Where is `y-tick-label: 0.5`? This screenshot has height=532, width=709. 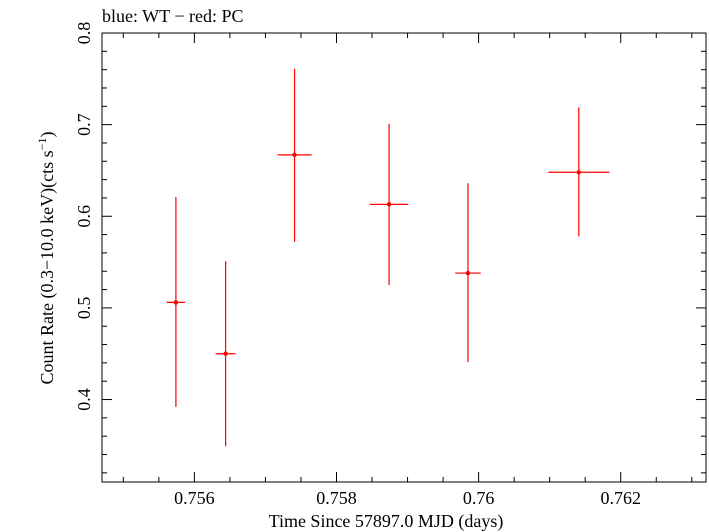 y-tick-label: 0.5 is located at coordinates (84, 308).